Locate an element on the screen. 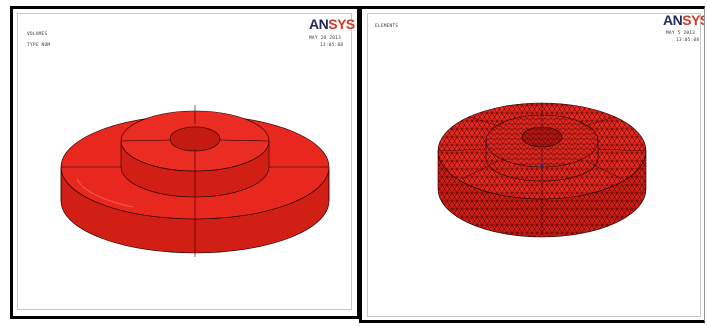 The image size is (707, 326). plot-title: VOLUMES is located at coordinates (37, 34).